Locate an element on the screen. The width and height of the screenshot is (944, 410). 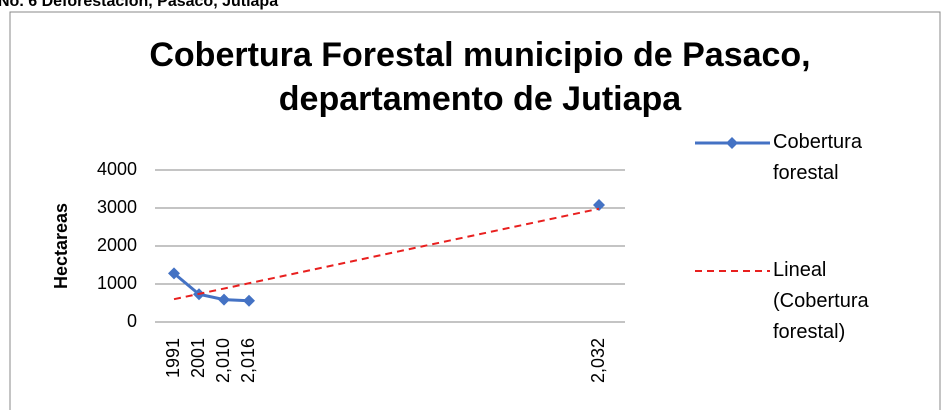
x-tick-label: 1991 is located at coordinates (173, 358).